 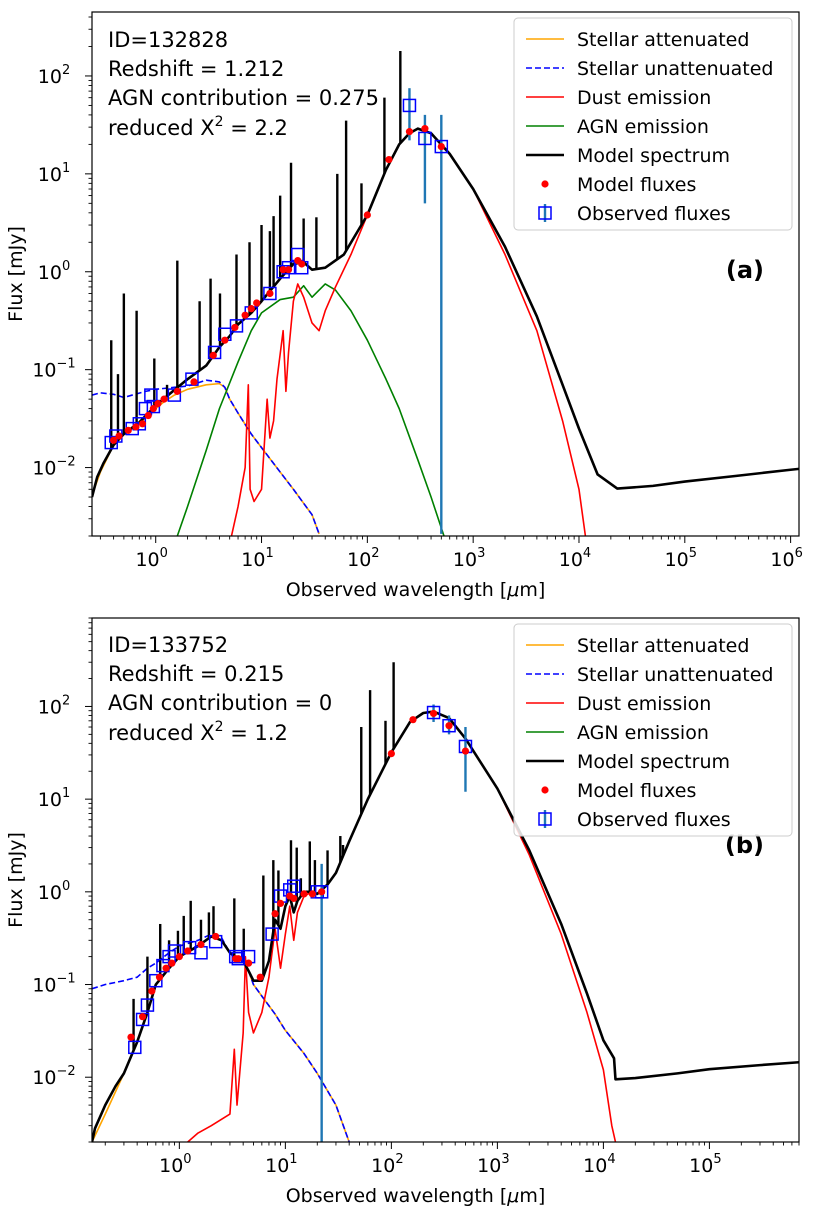 What do you see at coordinates (198, 127) in the screenshot?
I see `info-chi2: reduced X2 = 2.2` at bounding box center [198, 127].